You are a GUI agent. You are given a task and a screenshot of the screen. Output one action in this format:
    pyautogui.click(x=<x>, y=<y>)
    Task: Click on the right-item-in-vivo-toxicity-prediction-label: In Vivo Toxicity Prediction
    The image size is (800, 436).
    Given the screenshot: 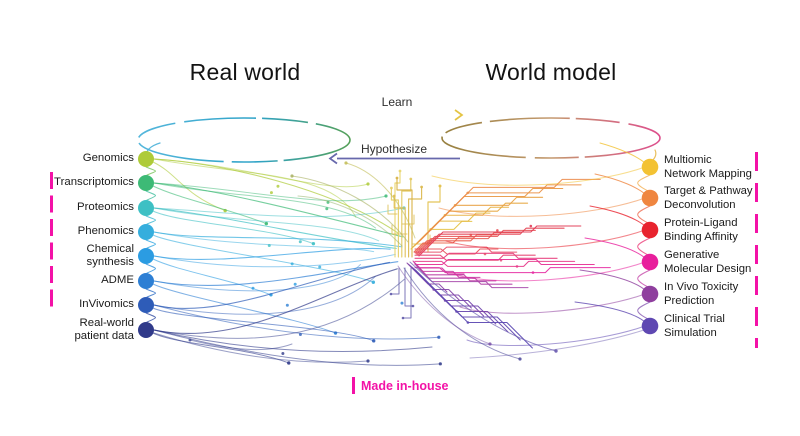 What is the action you would take?
    pyautogui.click(x=701, y=294)
    